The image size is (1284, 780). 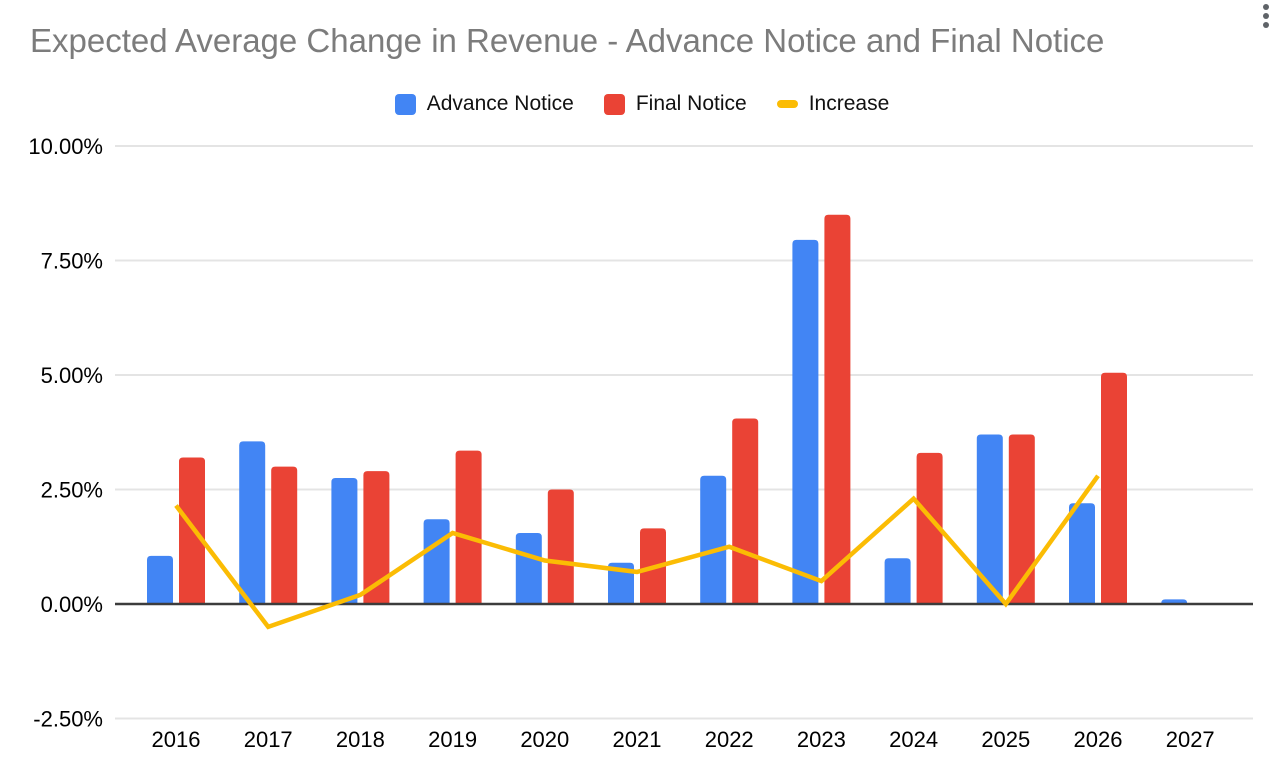 What do you see at coordinates (436, 561) in the screenshot?
I see `bar-advance-notice-2019` at bounding box center [436, 561].